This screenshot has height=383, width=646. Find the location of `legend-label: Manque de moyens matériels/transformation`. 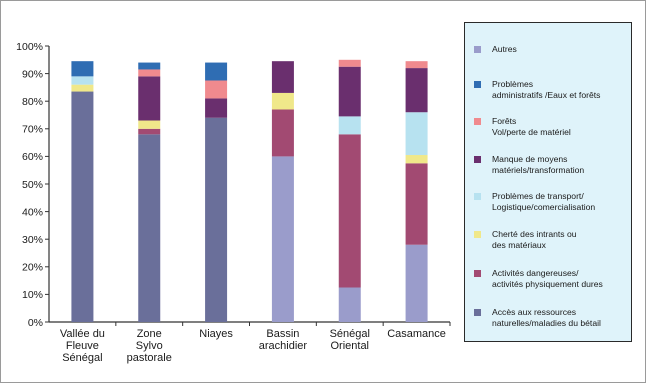

legend-label: Manque de moyens matériels/transformation is located at coordinates (538, 164).